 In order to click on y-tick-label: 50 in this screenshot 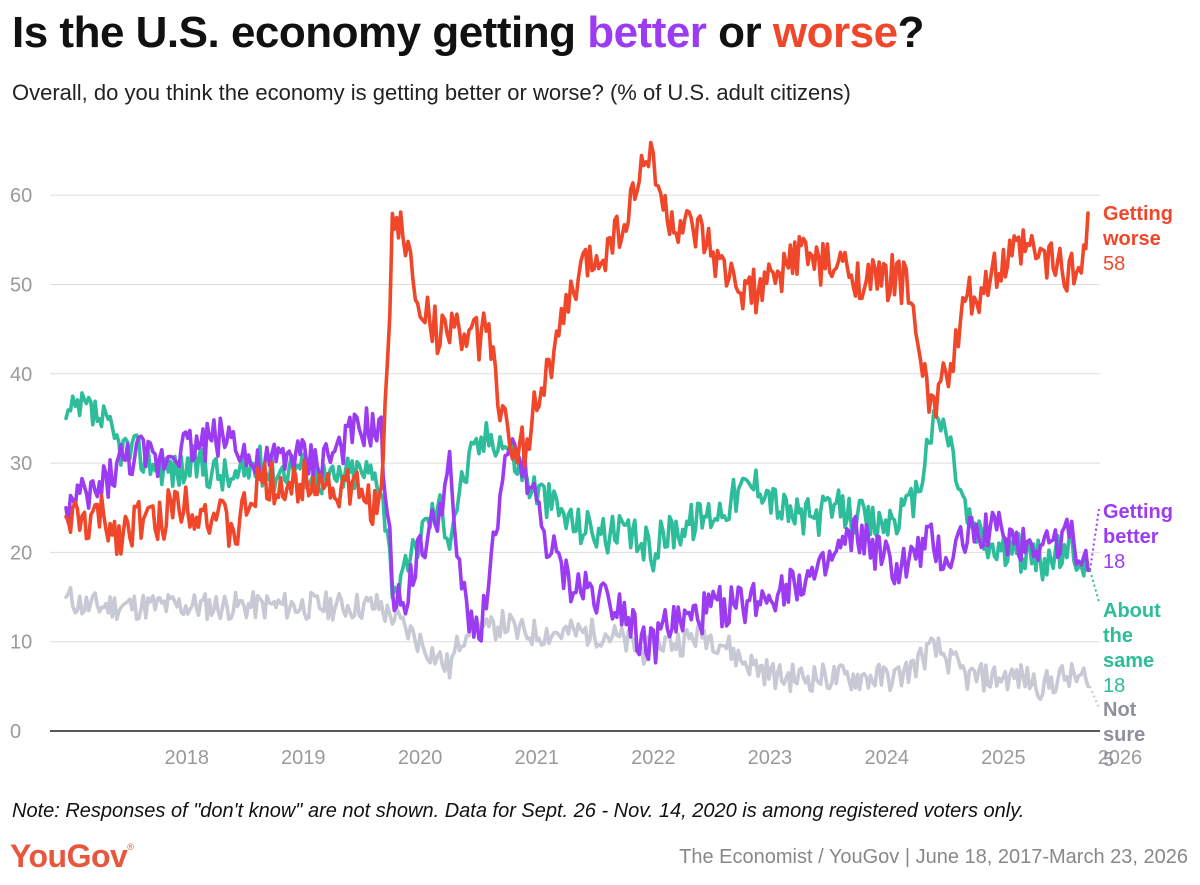, I will do `click(21, 286)`.